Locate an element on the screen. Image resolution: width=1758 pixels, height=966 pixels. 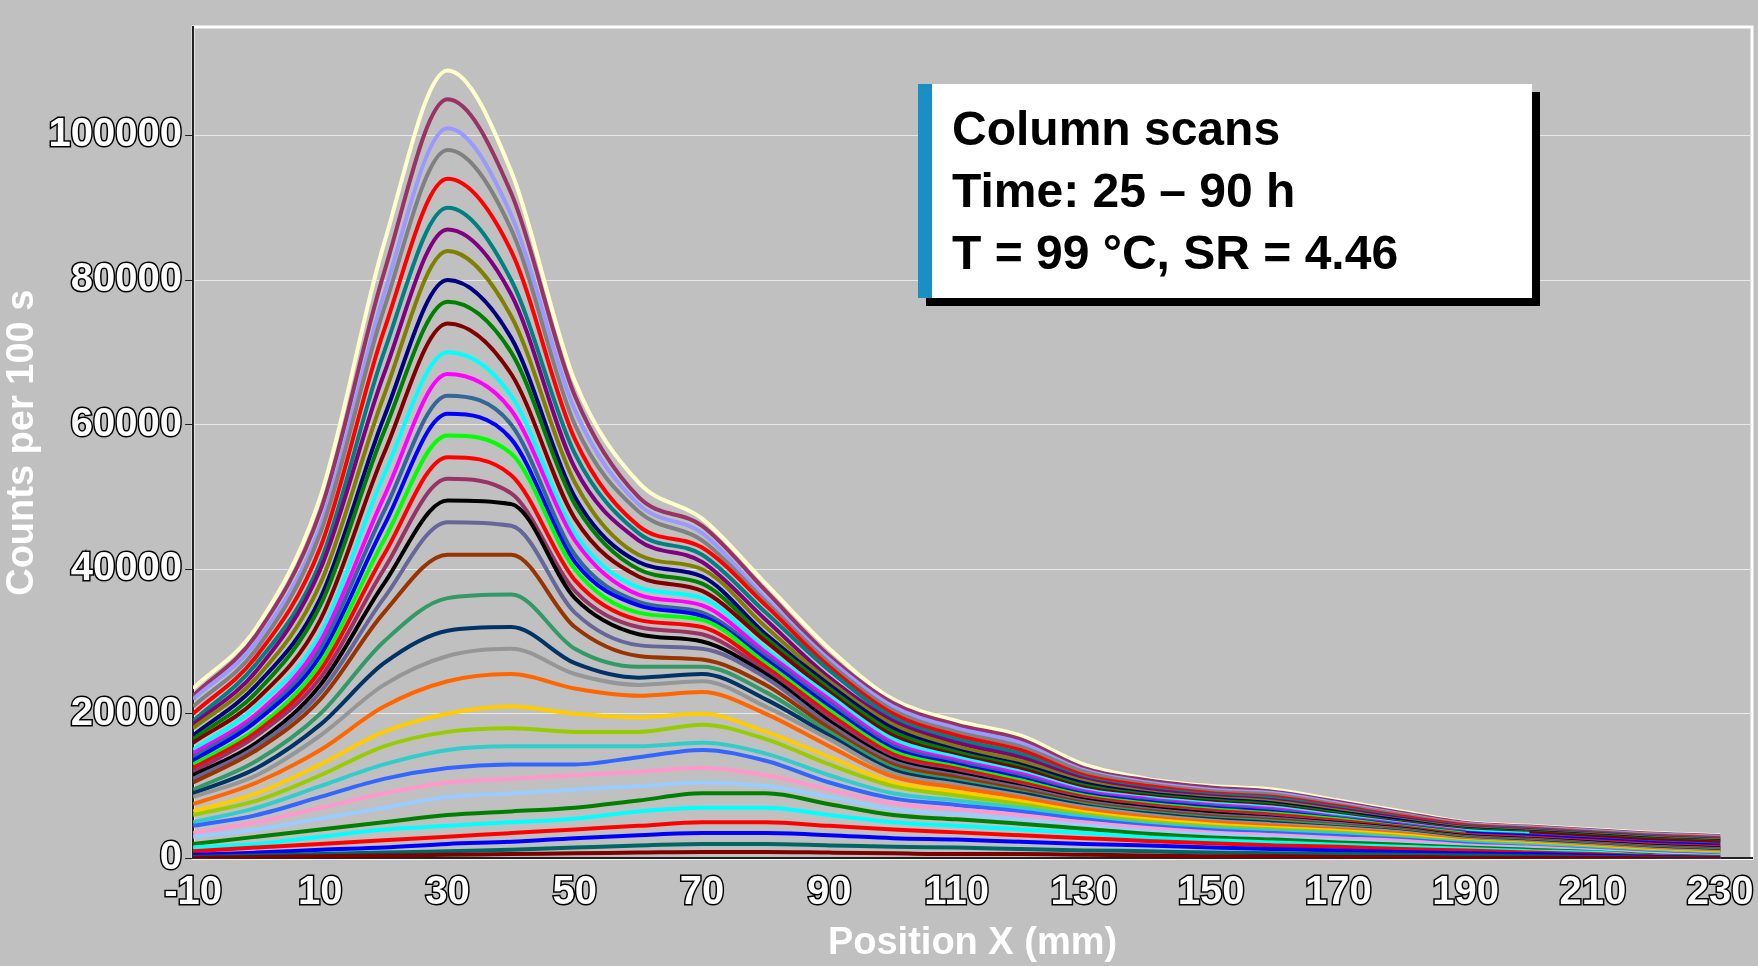
y-axis-title: Counts per 100 s is located at coordinates (21, 442).